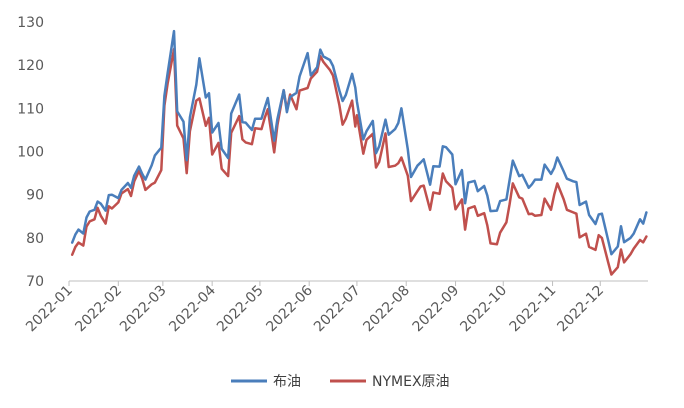  What do you see at coordinates (35, 239) in the screenshot?
I see `y-tick-label: 80` at bounding box center [35, 239].